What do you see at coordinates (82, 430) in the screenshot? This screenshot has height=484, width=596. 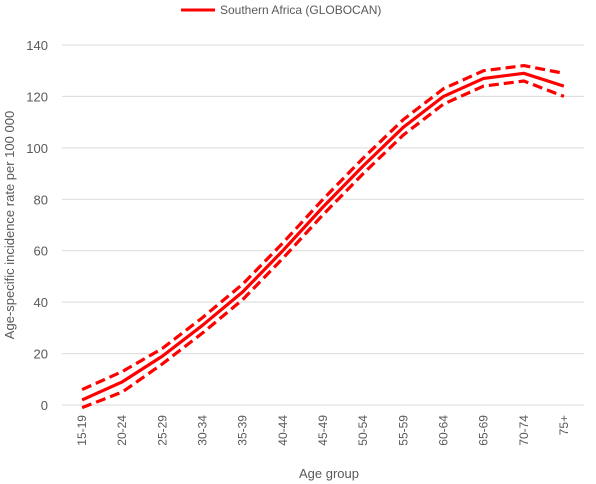 I see `x-tick-label: 15-19` at bounding box center [82, 430].